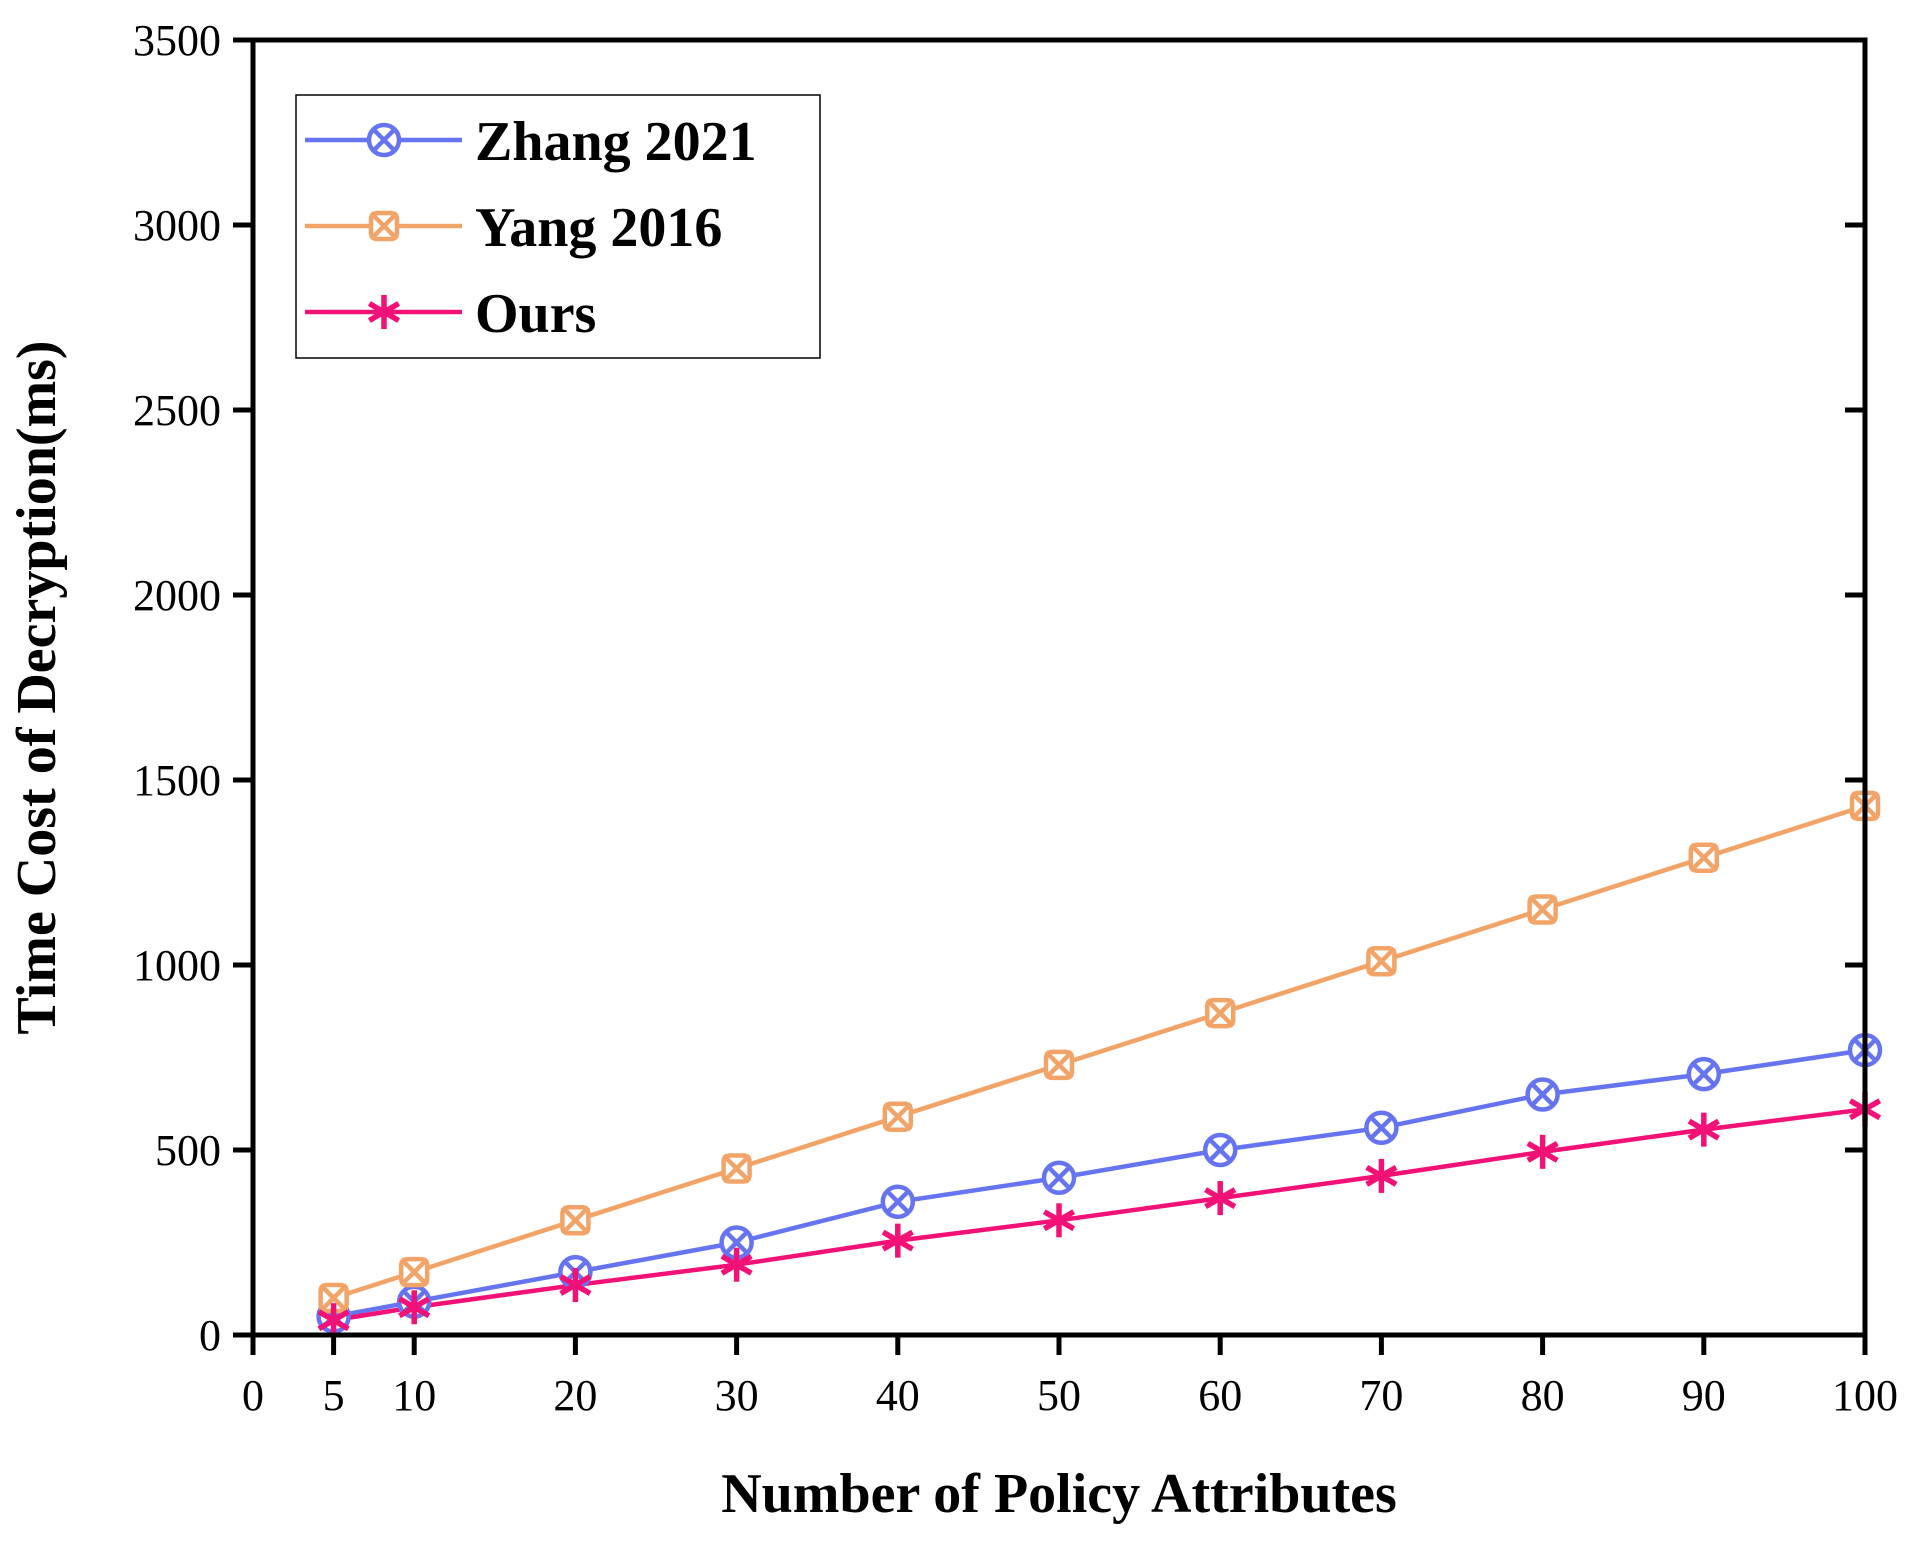 The image size is (1914, 1552). Describe the element at coordinates (1059, 1395) in the screenshot. I see `x-tick-label: 50` at that location.